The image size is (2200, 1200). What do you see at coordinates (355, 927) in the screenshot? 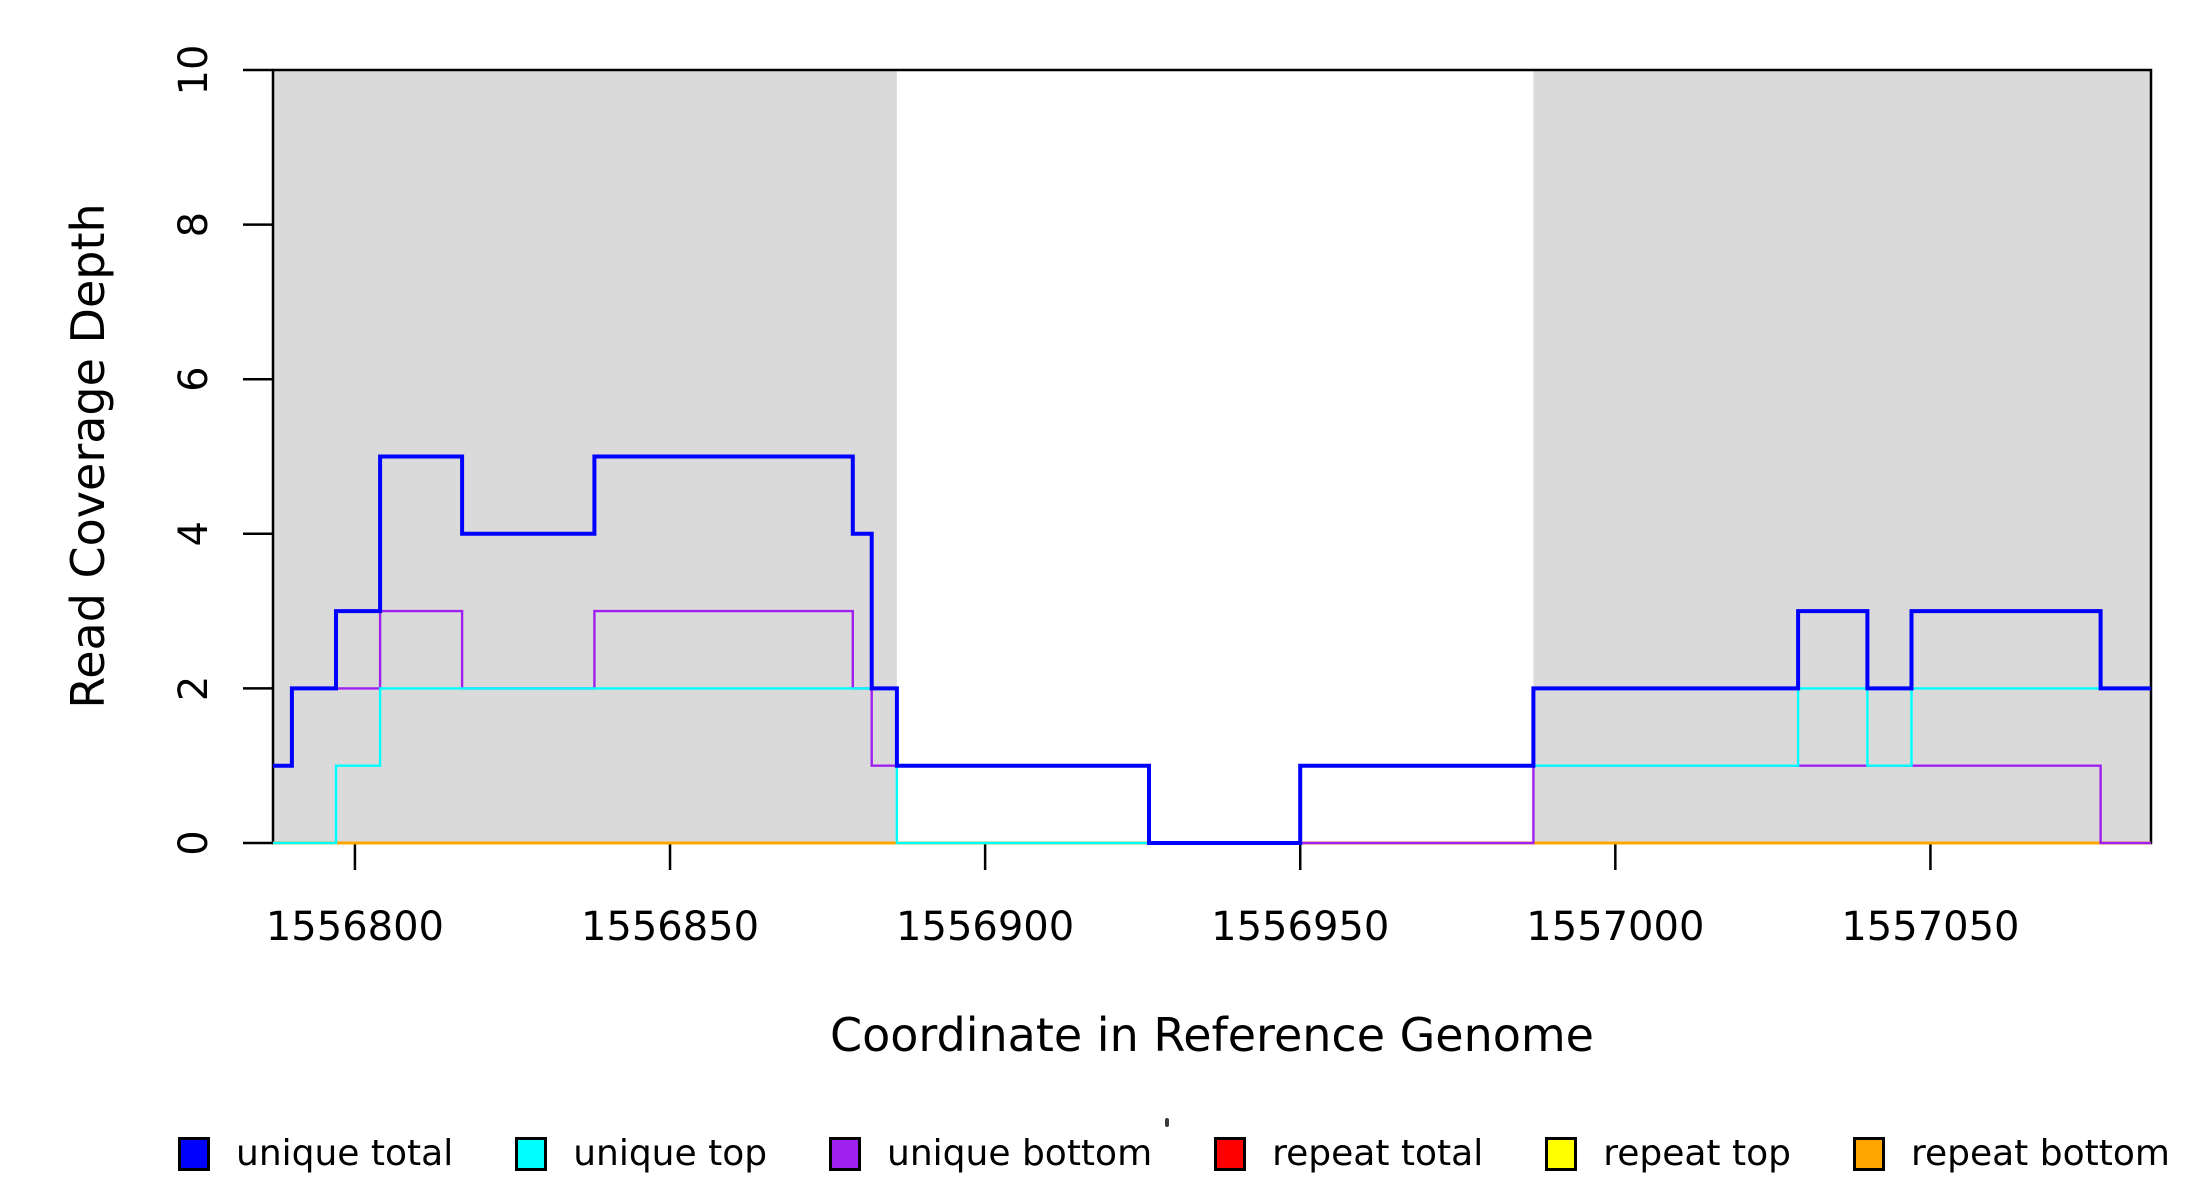
I see `x-tick-label: 1556800` at bounding box center [355, 927].